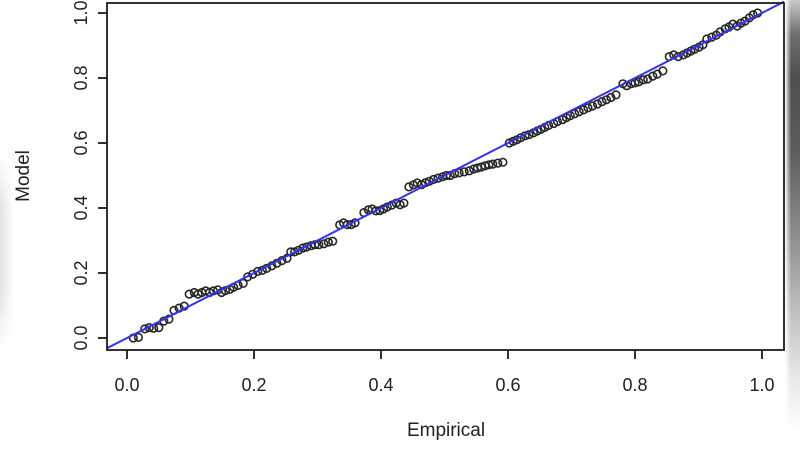 This screenshot has height=450, width=800. I want to click on x-tick-label: 0.2, so click(253, 385).